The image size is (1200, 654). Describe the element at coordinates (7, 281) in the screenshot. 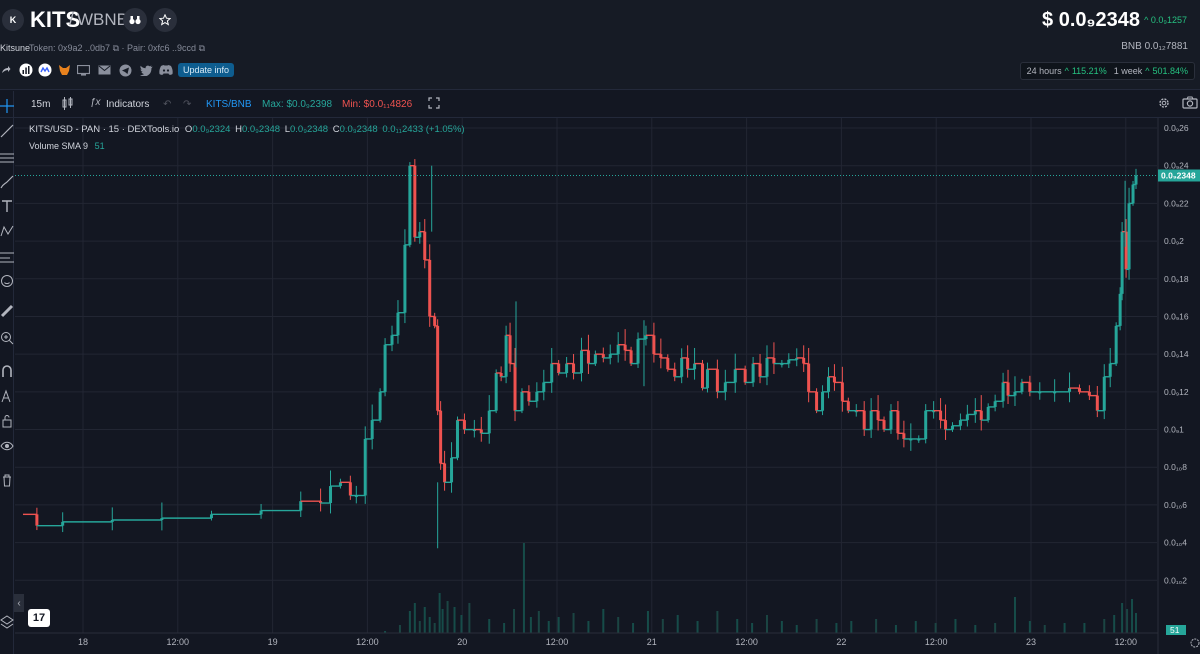

I see `emoji-icon` at that location.